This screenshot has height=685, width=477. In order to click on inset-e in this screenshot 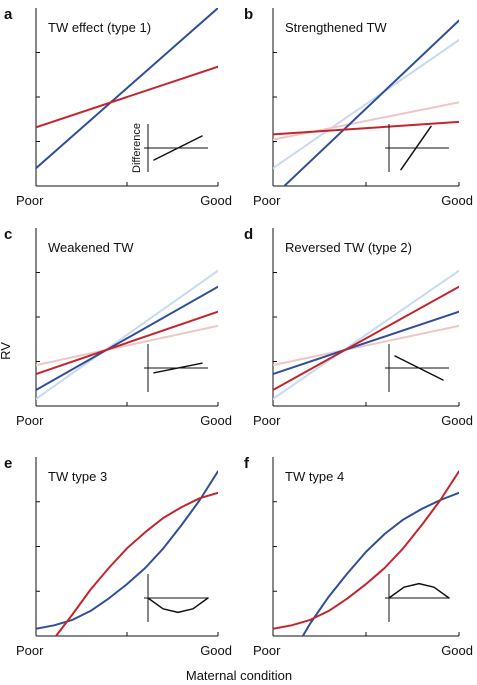, I will do `click(176, 598)`.